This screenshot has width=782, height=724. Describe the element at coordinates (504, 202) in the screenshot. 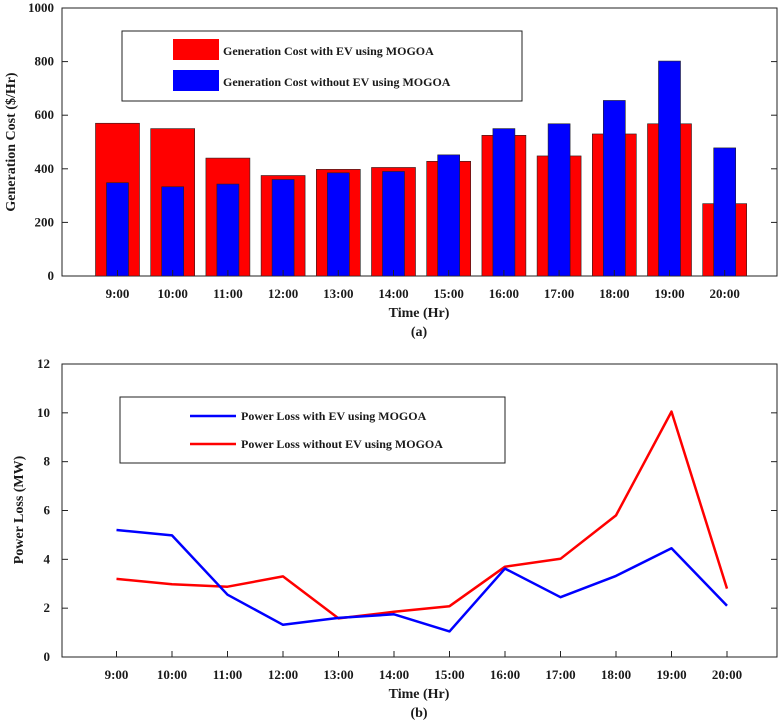

I see `bar-without-ev-16:00` at that location.